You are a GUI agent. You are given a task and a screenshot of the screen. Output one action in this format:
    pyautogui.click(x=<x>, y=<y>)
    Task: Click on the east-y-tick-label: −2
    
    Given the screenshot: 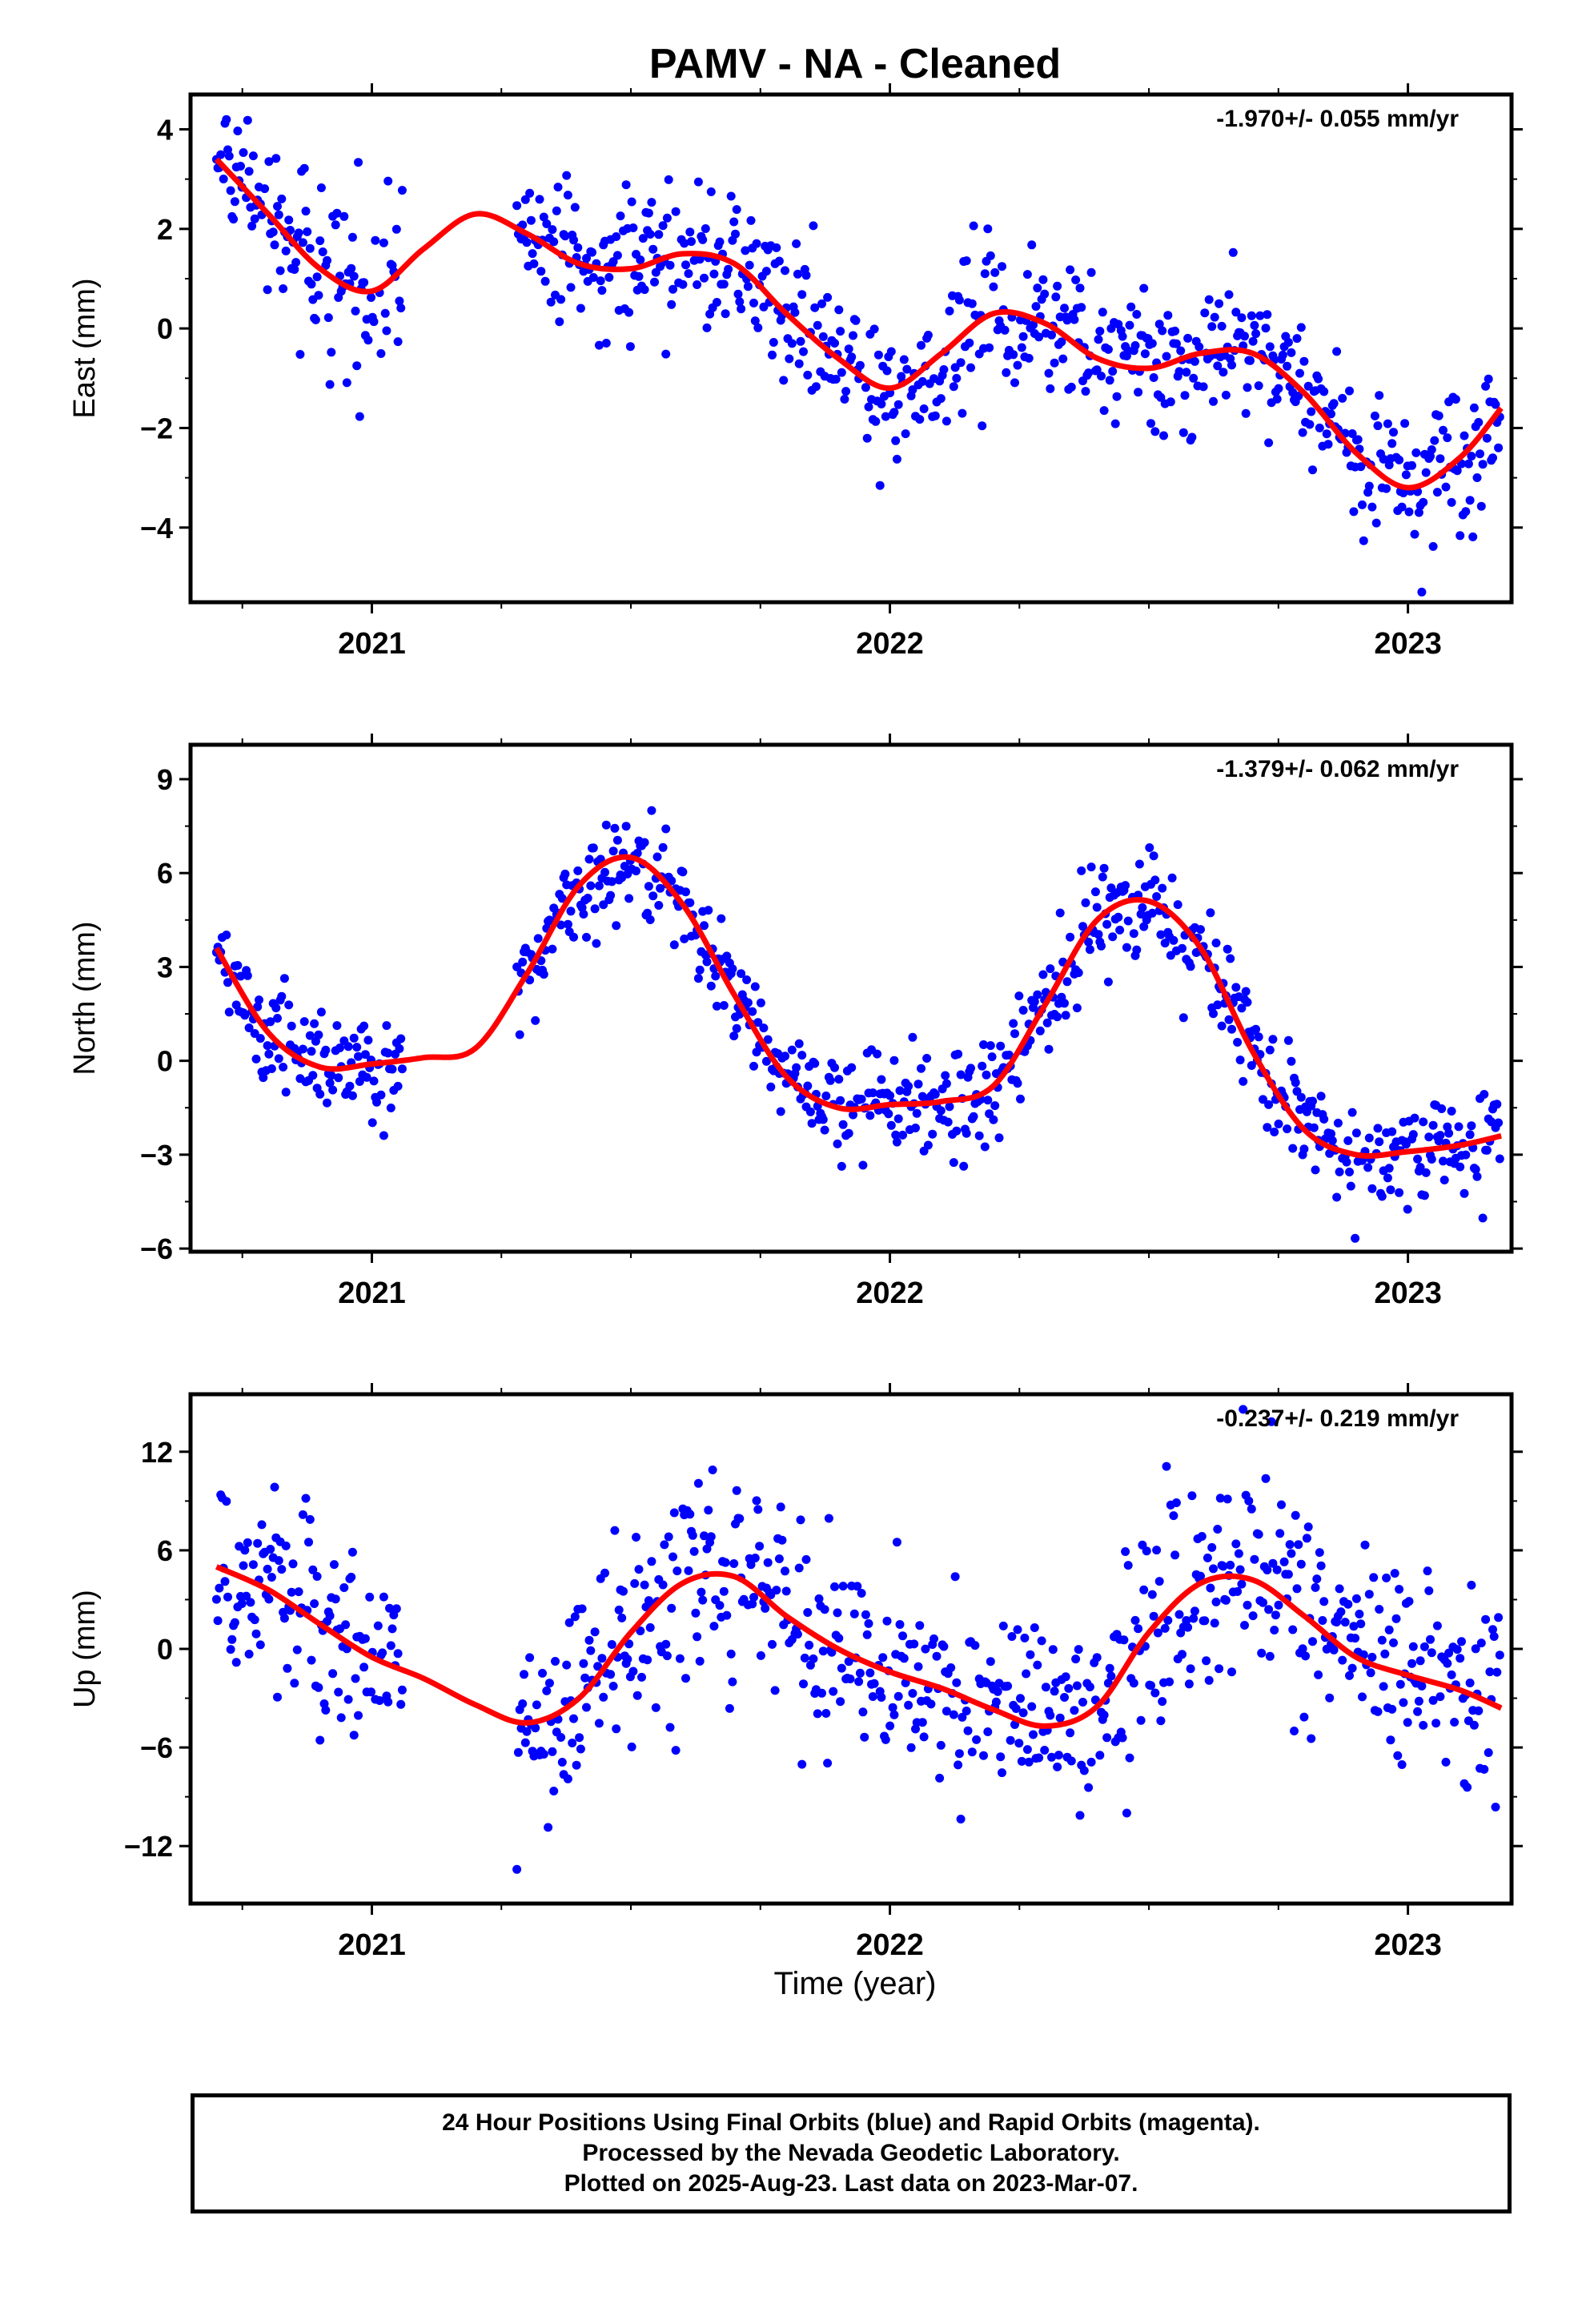 What is the action you would take?
    pyautogui.click(x=156, y=428)
    